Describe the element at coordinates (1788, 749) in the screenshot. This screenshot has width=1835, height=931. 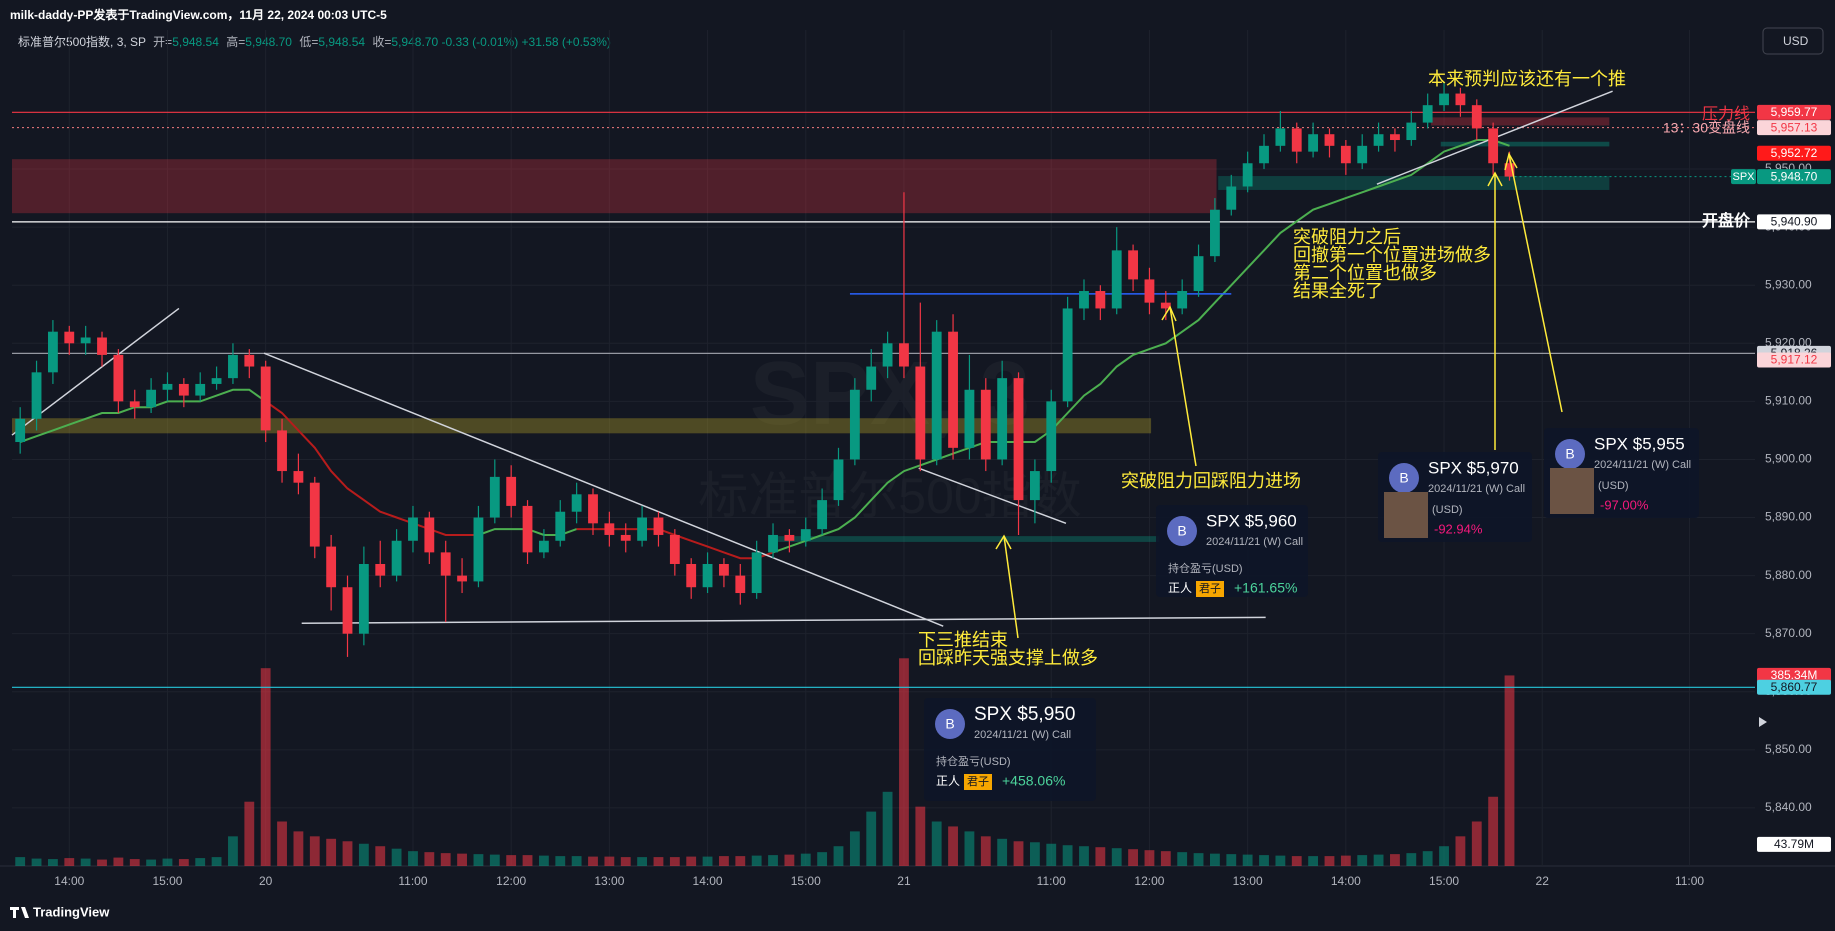
I see `y-tick-label: 5,850.00` at that location.